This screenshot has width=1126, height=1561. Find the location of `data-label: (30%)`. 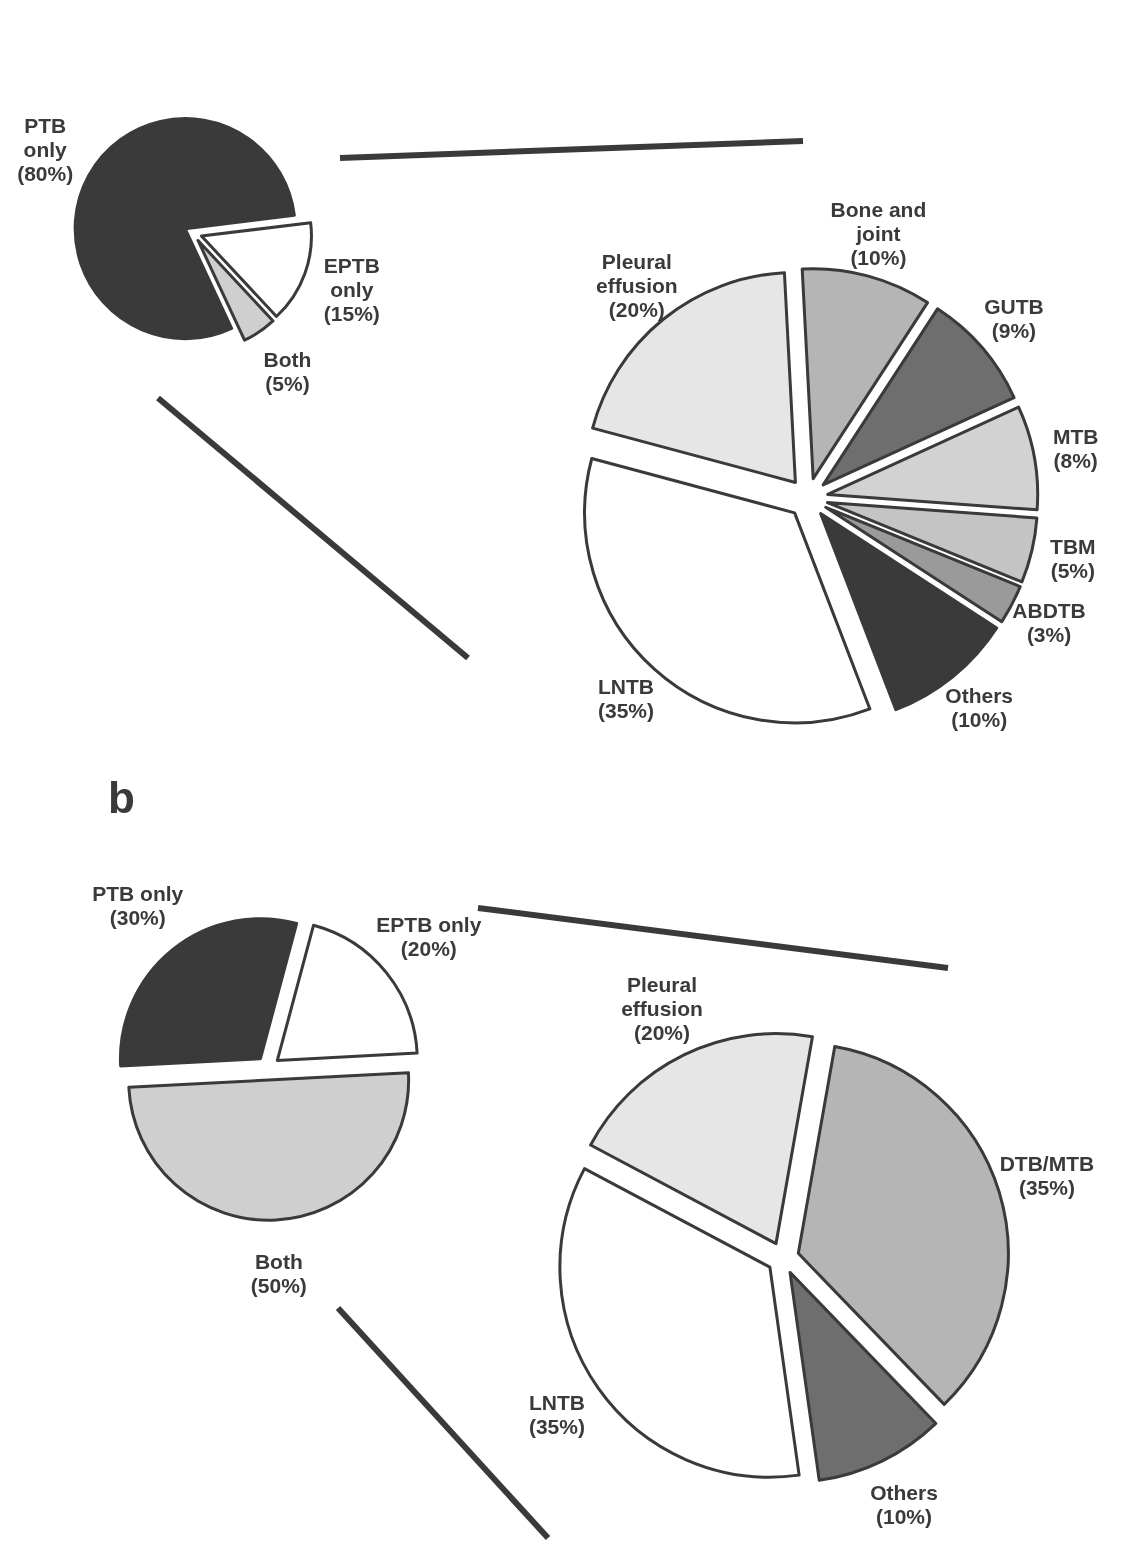

data-label: (30%) is located at coordinates (137, 918).